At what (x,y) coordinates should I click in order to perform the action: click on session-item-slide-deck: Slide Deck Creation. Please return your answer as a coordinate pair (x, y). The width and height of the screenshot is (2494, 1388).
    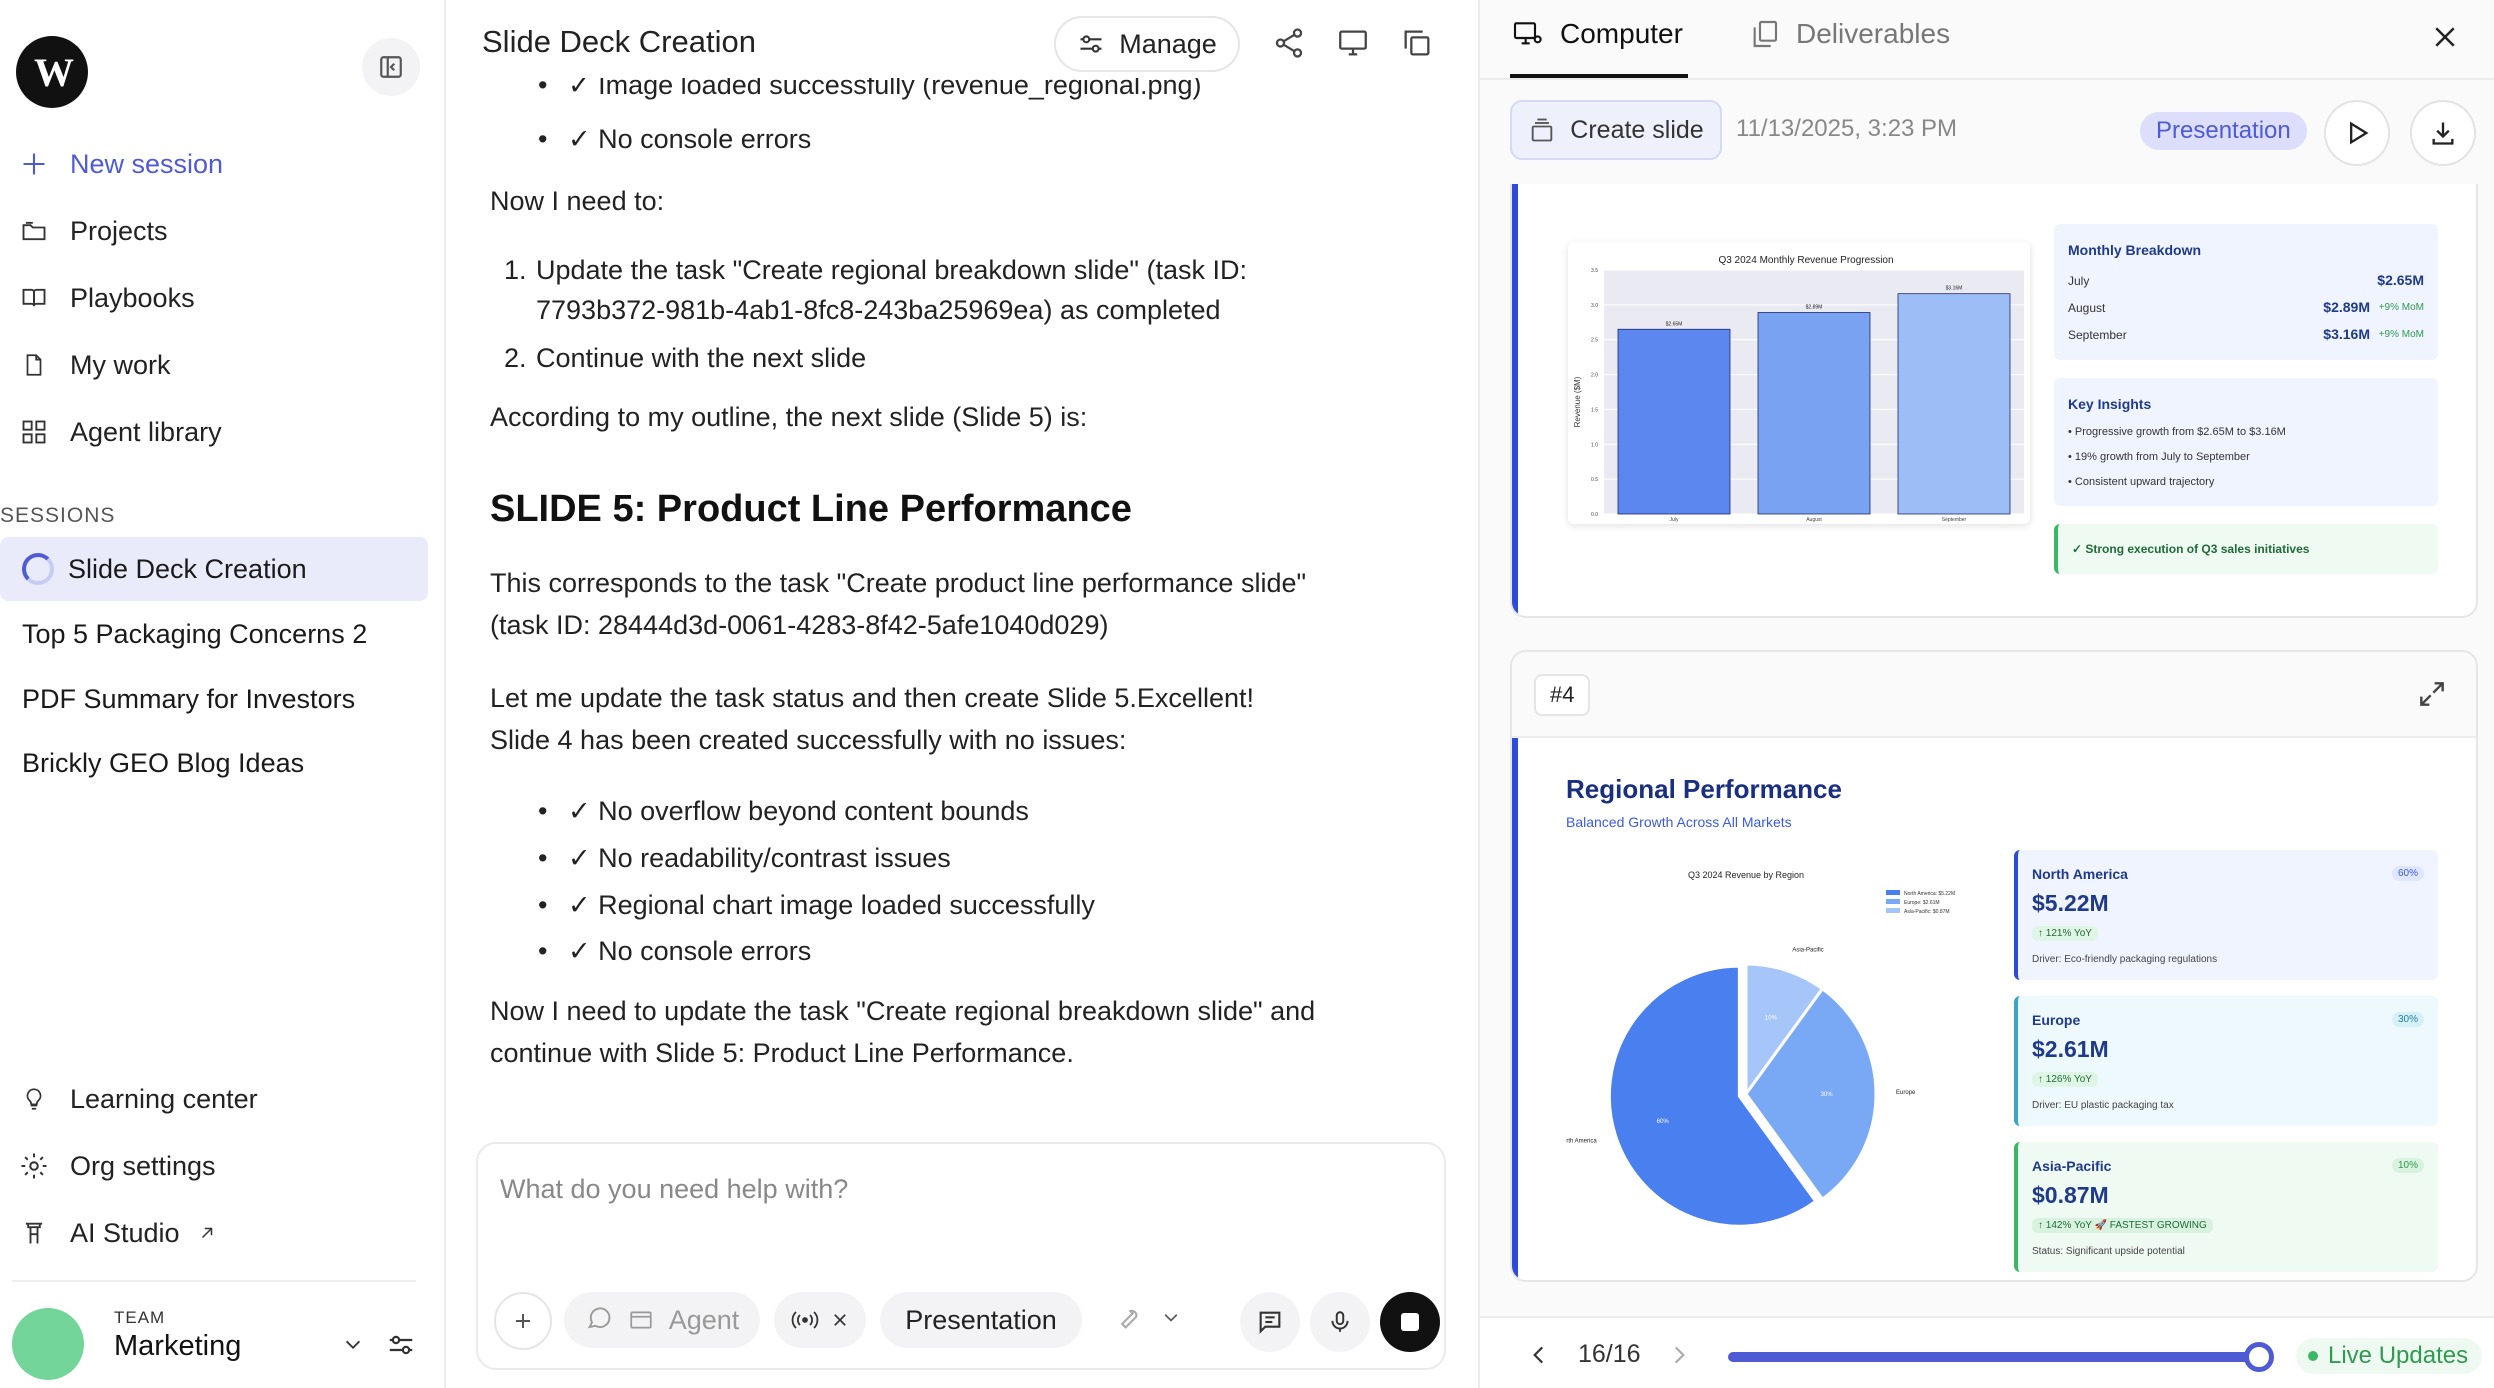
    Looking at the image, I should click on (214, 569).